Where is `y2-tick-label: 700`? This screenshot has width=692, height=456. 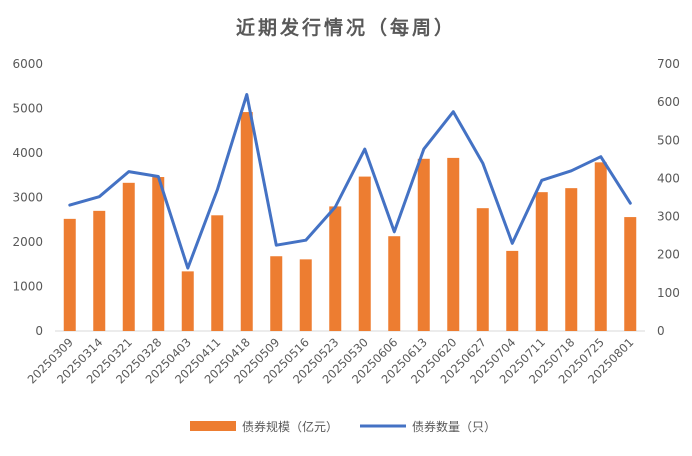
y2-tick-label: 700 is located at coordinates (668, 64).